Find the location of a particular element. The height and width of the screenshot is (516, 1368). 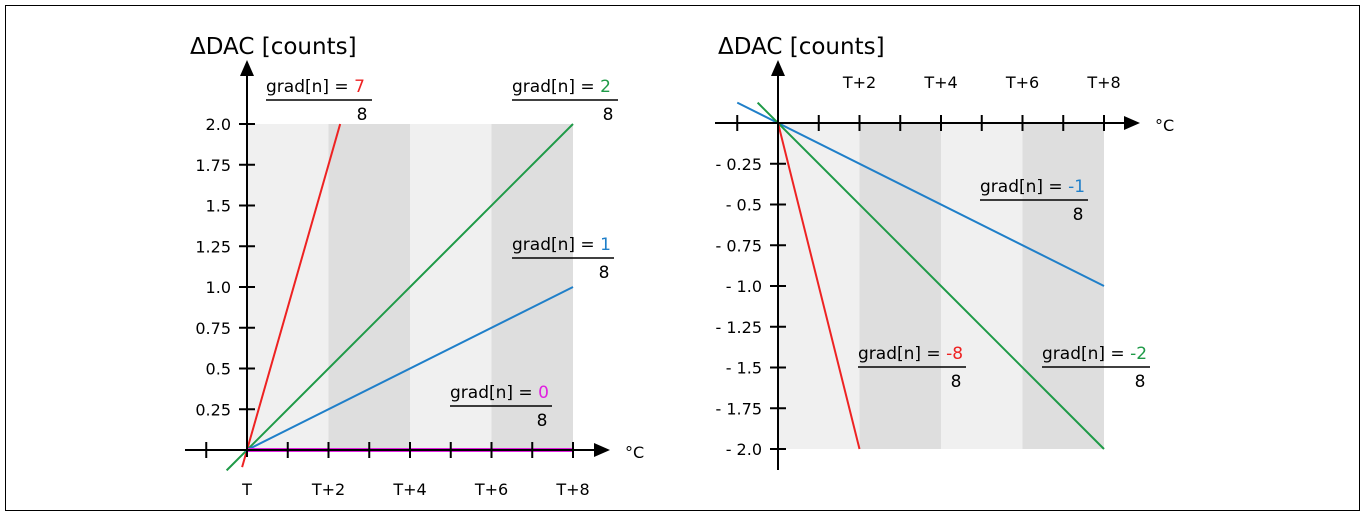

y-tick-label: - 1.0 is located at coordinates (744, 286).